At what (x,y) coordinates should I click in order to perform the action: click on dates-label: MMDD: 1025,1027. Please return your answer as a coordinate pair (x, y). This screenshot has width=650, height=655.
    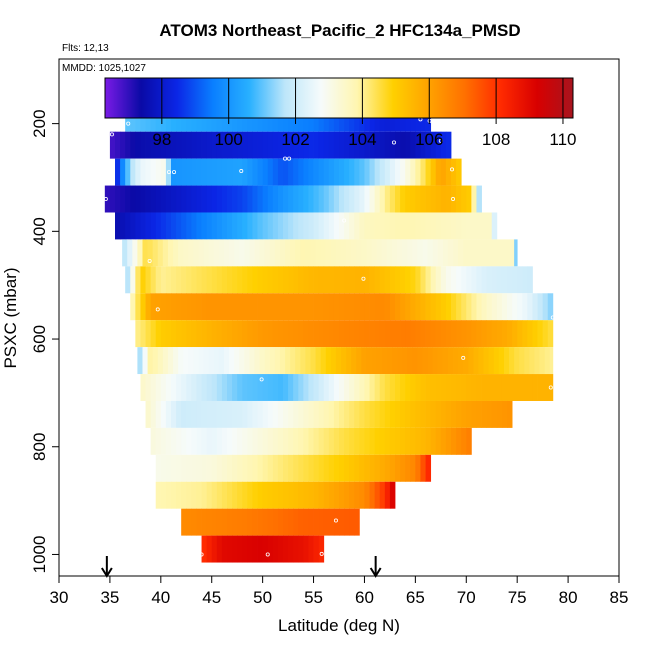
    Looking at the image, I should click on (104, 68).